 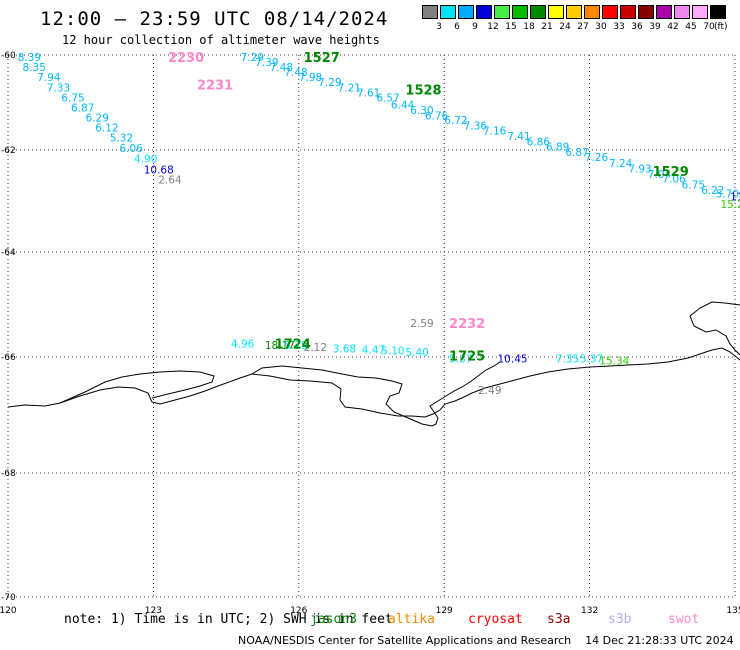 What do you see at coordinates (693, 186) in the screenshot?
I see `wave-height-value: 6.75` at bounding box center [693, 186].